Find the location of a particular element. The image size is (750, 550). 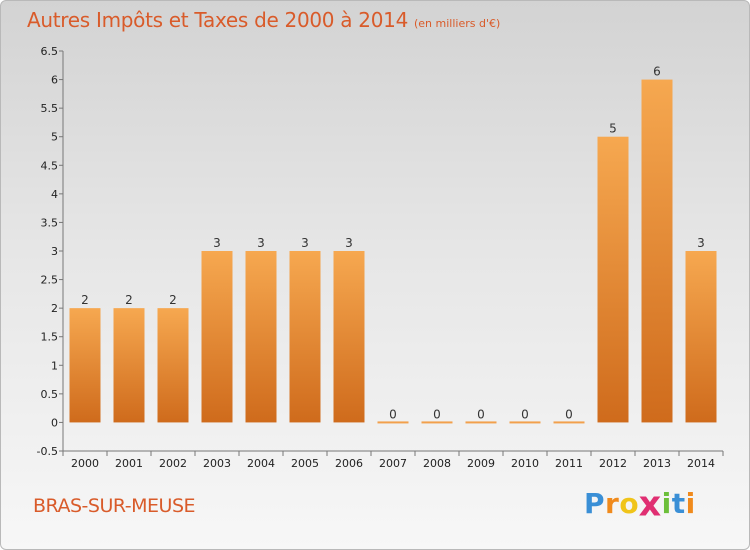

chart-title-text: Autres Impôts et Taxes de 2000 à 2014 is located at coordinates (217, 20).